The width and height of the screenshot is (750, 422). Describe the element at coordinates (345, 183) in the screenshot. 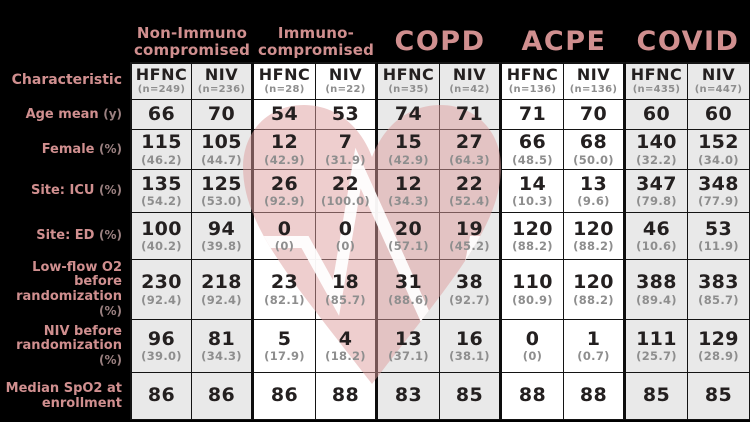

I see `cell-value: 22` at that location.